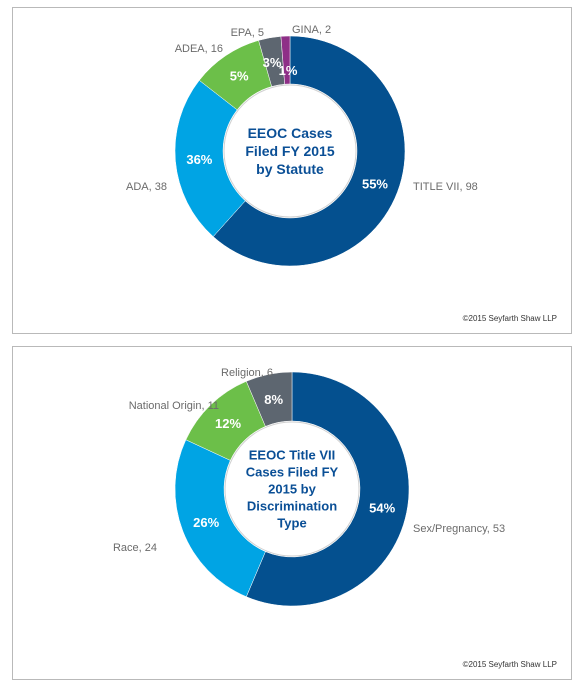  What do you see at coordinates (220, 518) in the screenshot?
I see `donut-slice-race` at bounding box center [220, 518].